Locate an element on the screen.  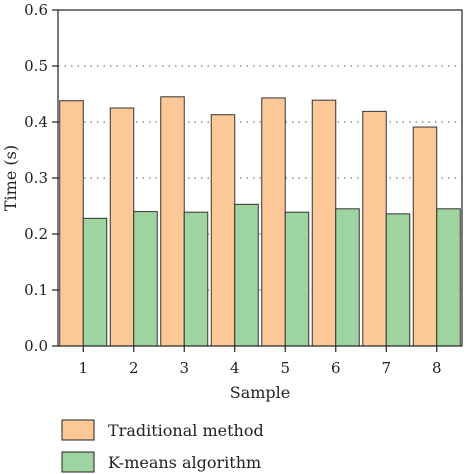
legend-label-kmeans: K-means algorithm is located at coordinates (184, 462).